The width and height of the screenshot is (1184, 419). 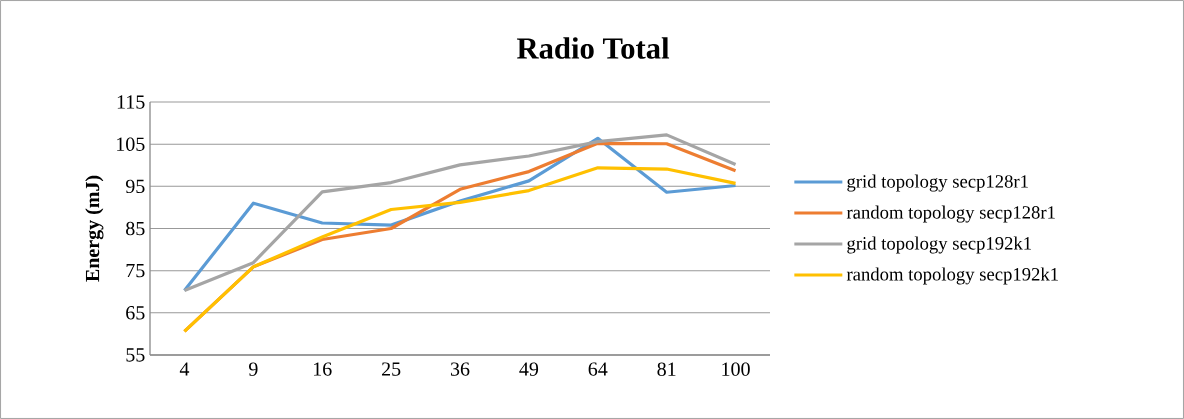 What do you see at coordinates (952, 276) in the screenshot?
I see `legend-label: random topology secp192k1` at bounding box center [952, 276].